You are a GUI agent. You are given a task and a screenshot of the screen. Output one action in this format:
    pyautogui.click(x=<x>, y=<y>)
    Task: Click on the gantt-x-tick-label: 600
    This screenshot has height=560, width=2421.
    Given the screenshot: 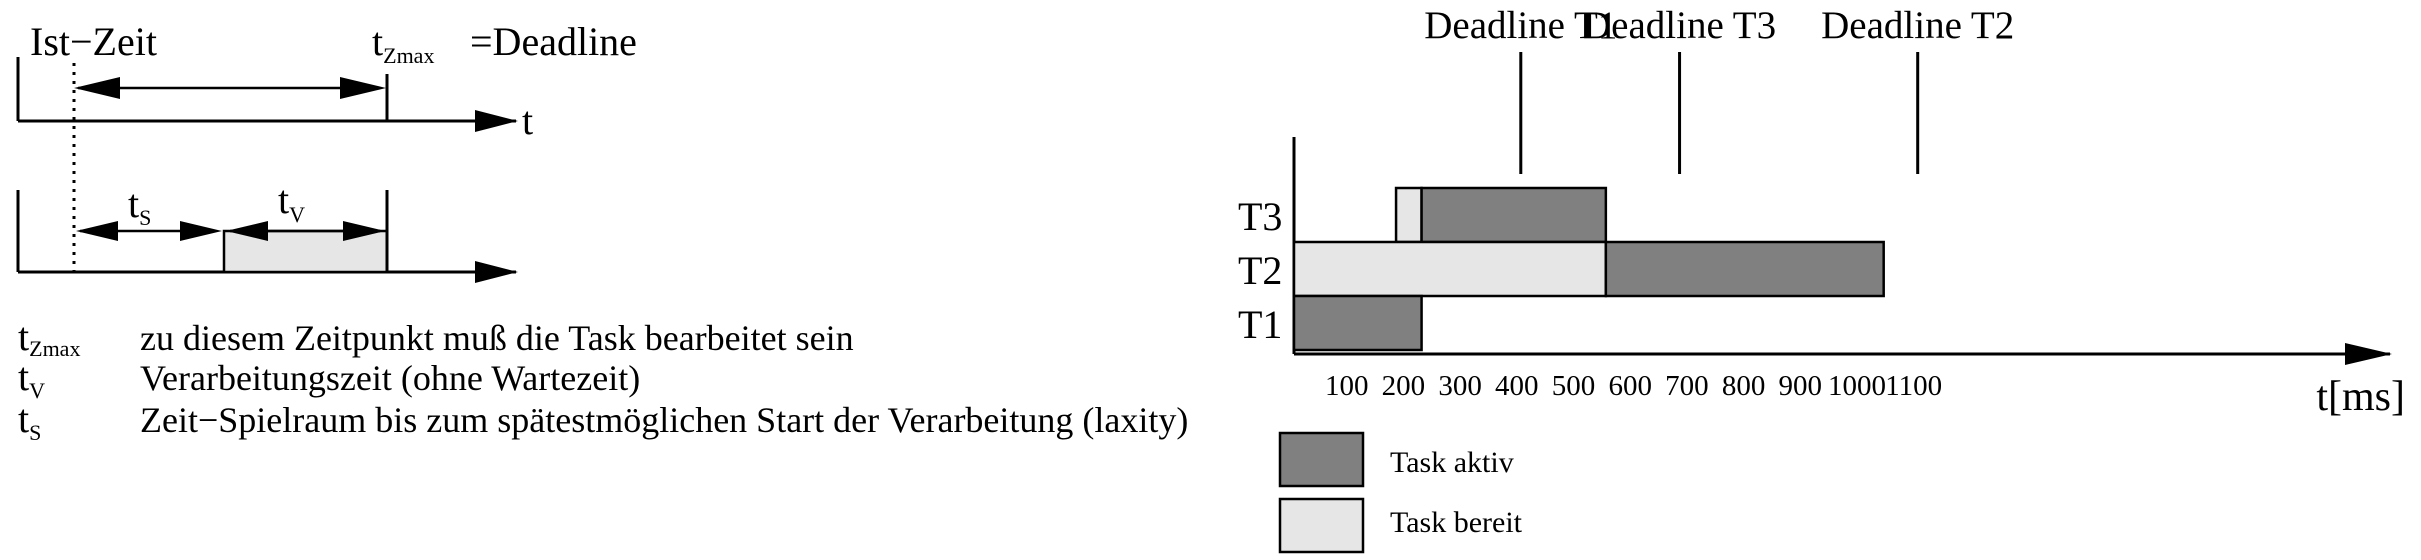 What is the action you would take?
    pyautogui.click(x=1630, y=386)
    